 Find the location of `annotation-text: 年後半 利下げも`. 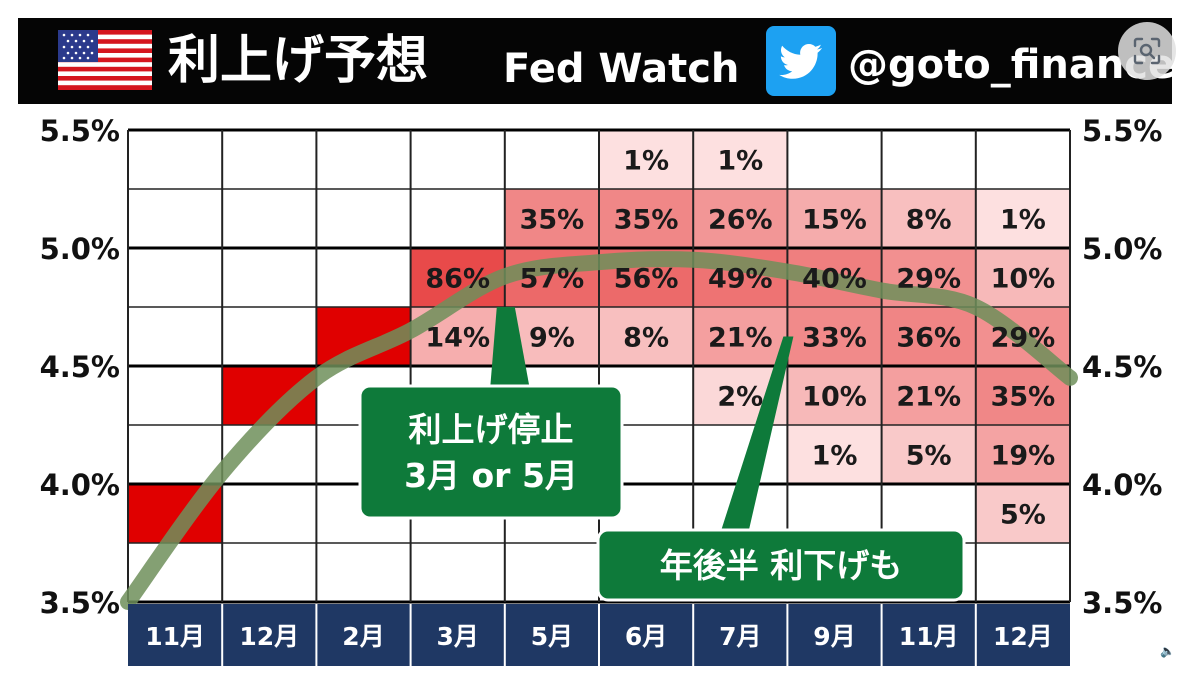

annotation-text: 年後半 利下げも is located at coordinates (781, 565).